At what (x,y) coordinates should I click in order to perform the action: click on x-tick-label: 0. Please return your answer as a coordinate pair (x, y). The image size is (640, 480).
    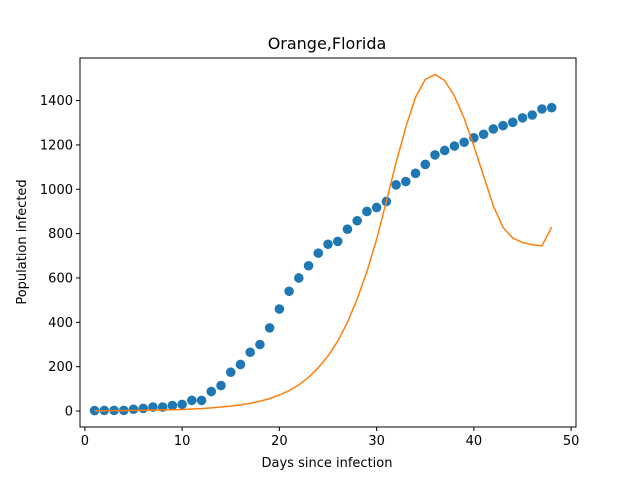
    Looking at the image, I should click on (85, 441).